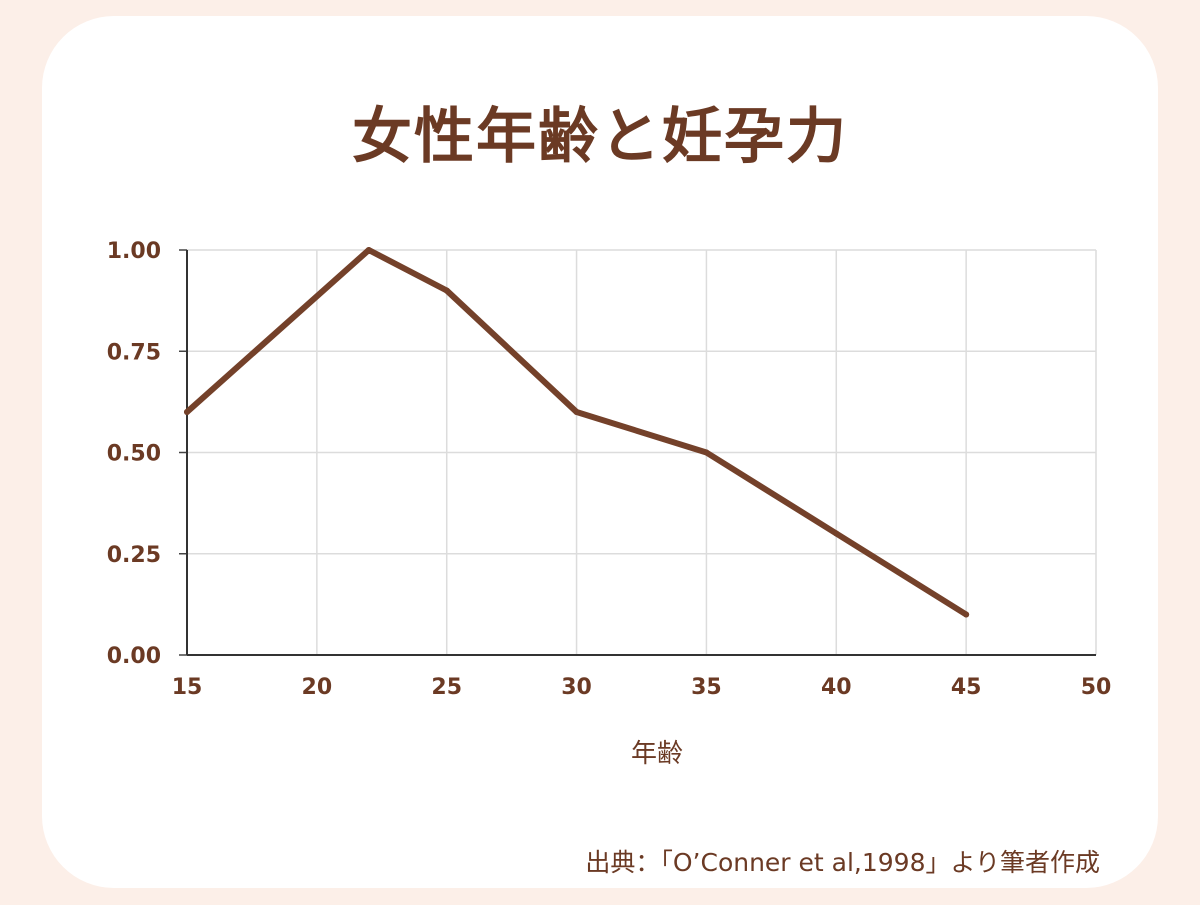 This screenshot has width=1200, height=905. Describe the element at coordinates (600, 137) in the screenshot. I see `chart-title: 女性年齢と妊孕力` at that location.